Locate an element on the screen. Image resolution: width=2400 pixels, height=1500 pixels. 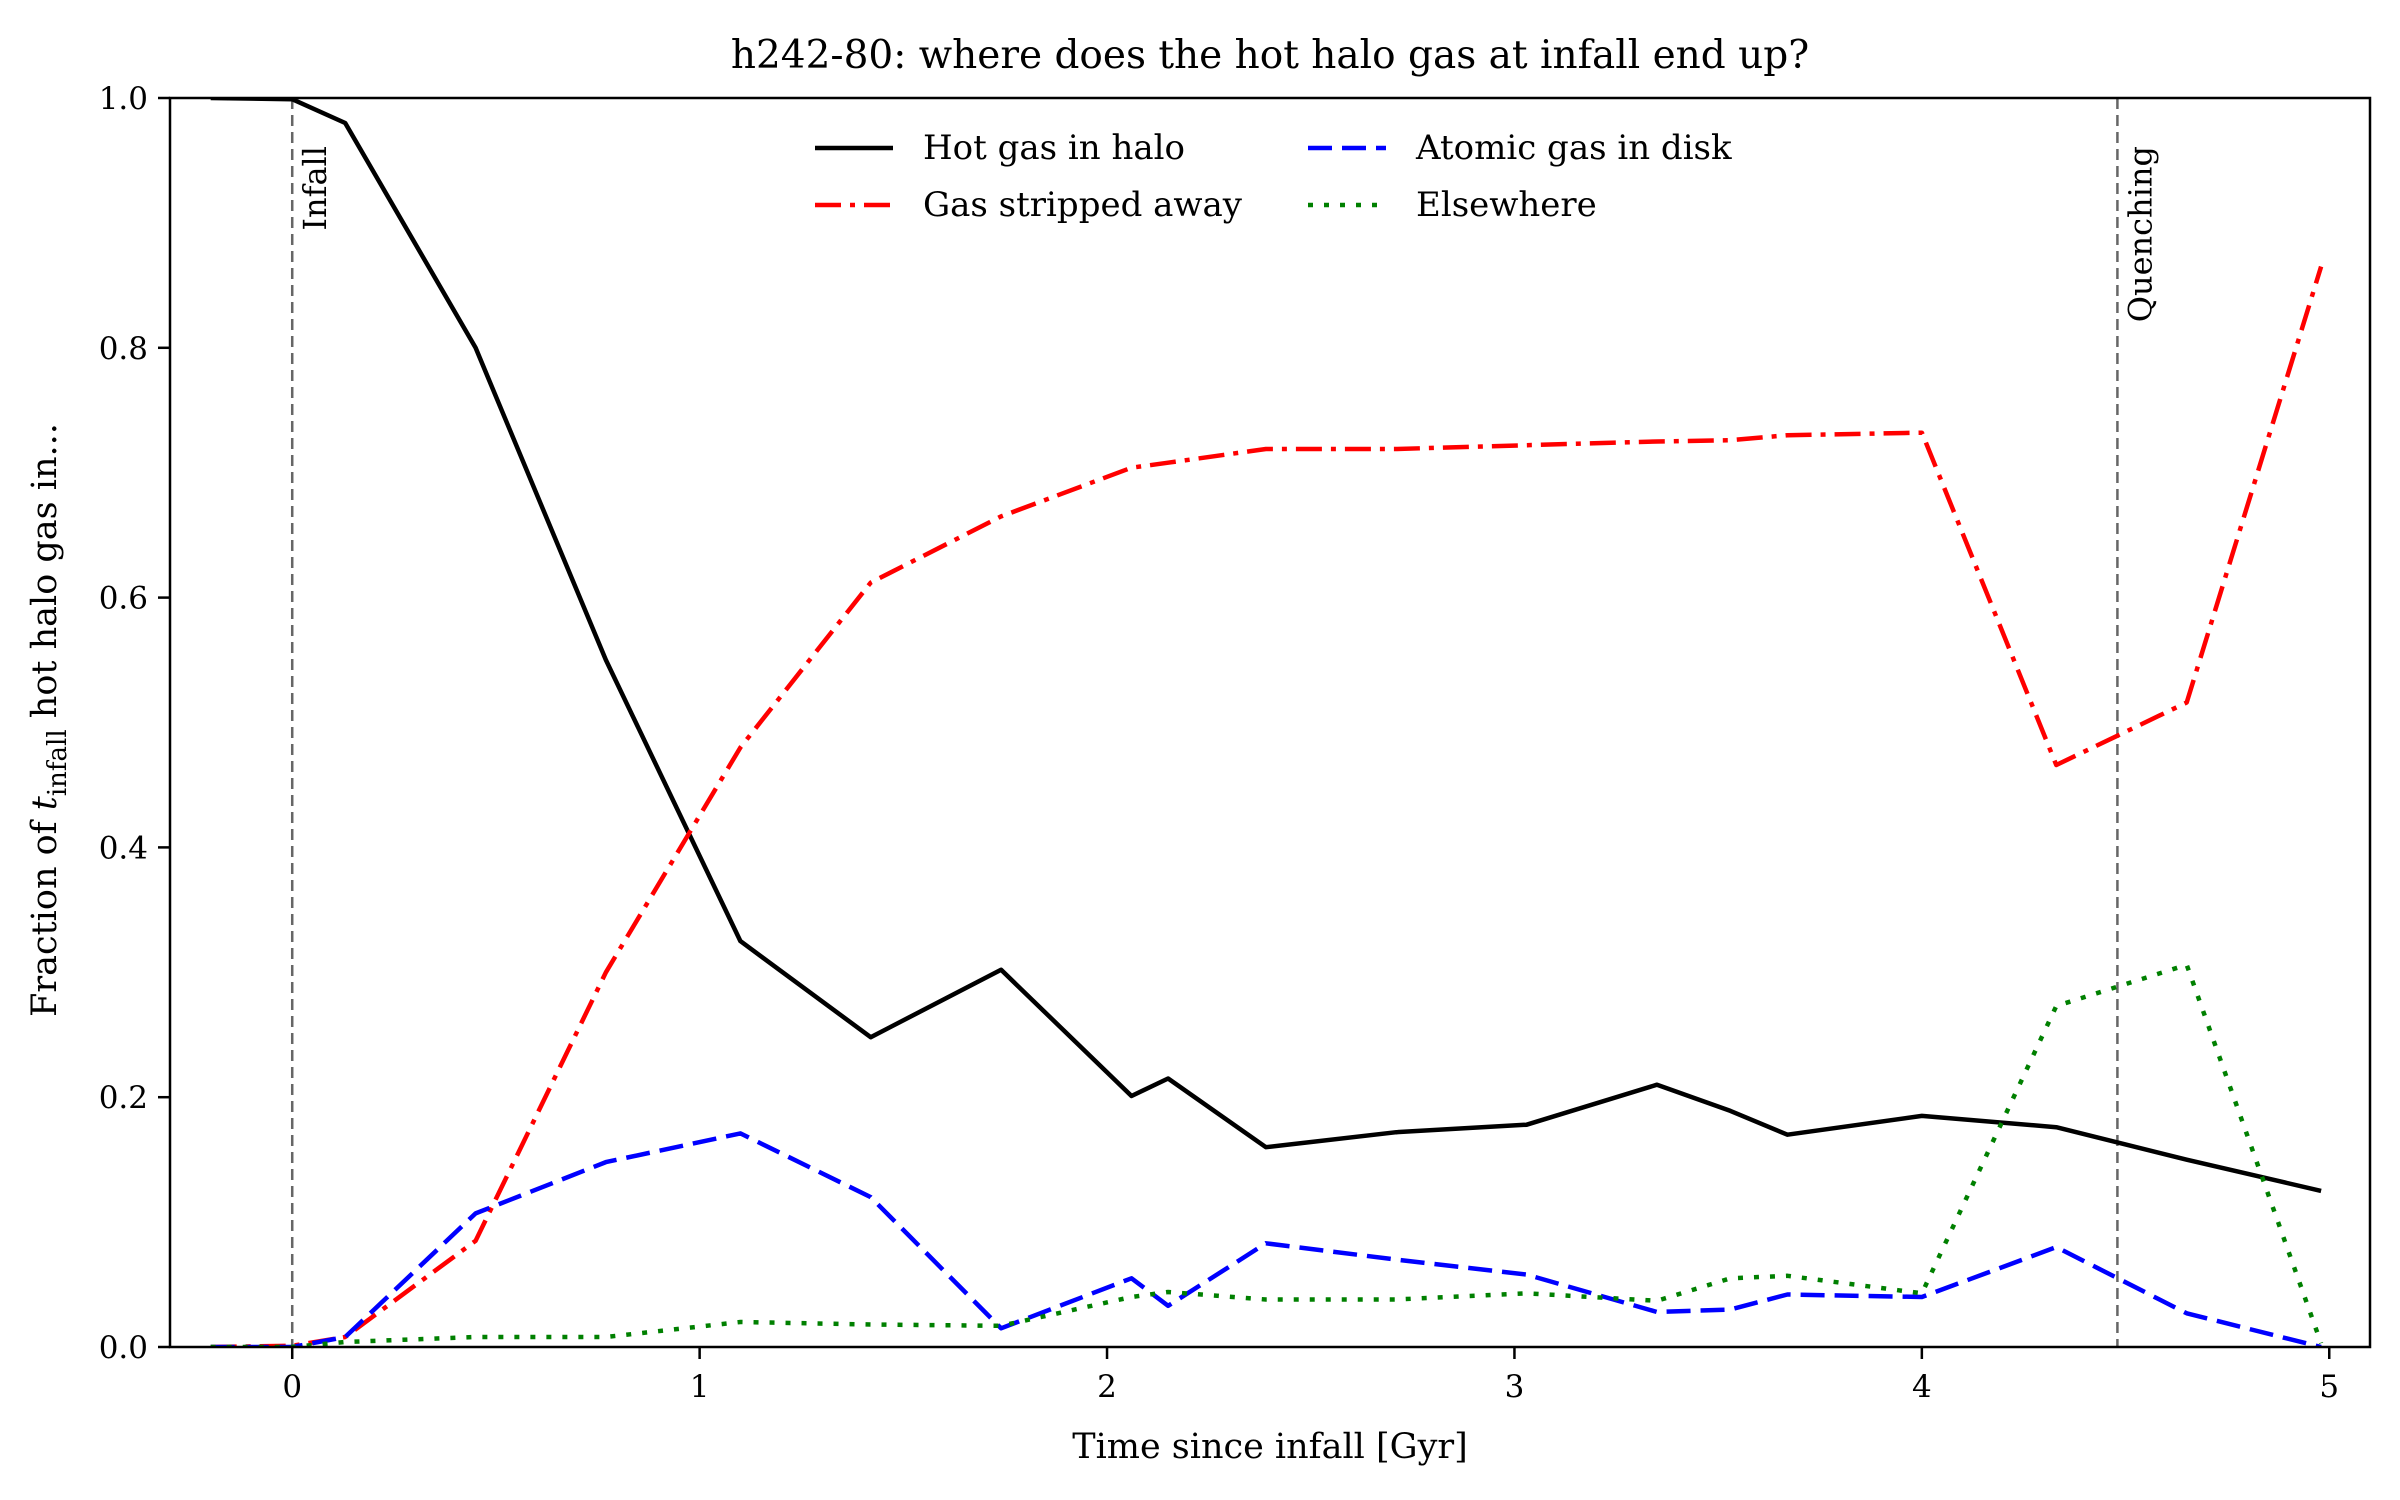
y-tick-label: 0.6 is located at coordinates (123, 599).